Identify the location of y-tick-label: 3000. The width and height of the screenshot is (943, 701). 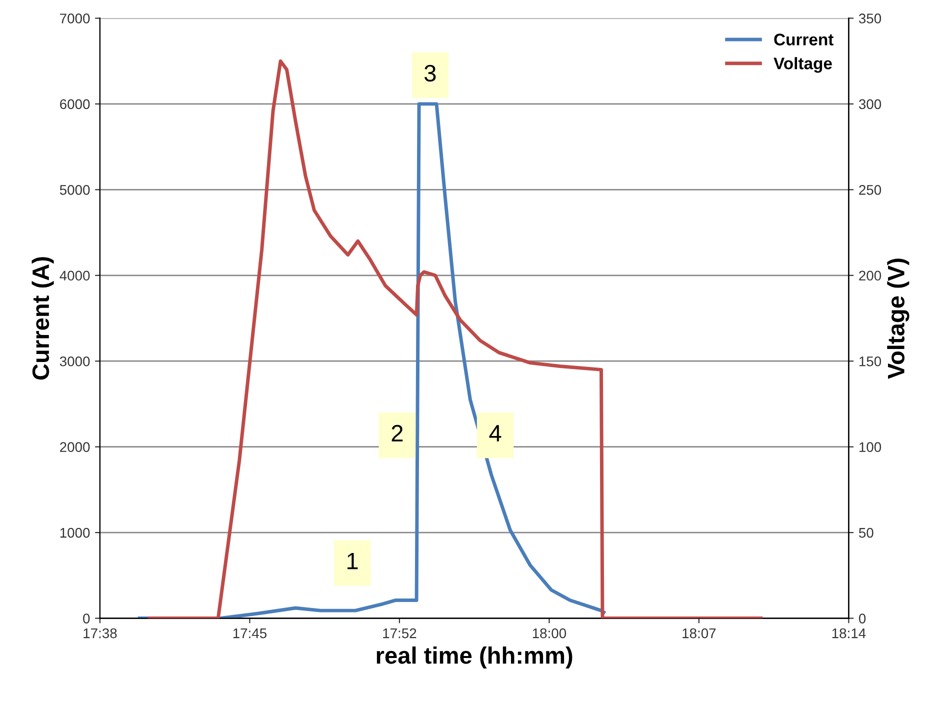
(75, 361).